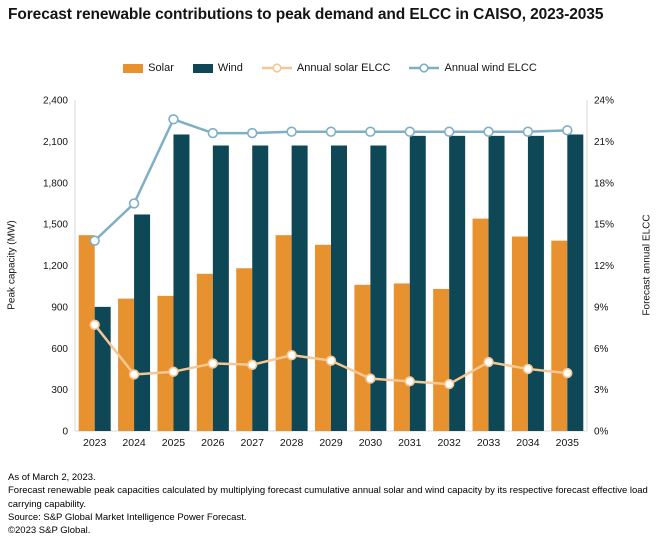 The height and width of the screenshot is (547, 660). Describe the element at coordinates (528, 443) in the screenshot. I see `x-axis-tick-label: 2034` at that location.